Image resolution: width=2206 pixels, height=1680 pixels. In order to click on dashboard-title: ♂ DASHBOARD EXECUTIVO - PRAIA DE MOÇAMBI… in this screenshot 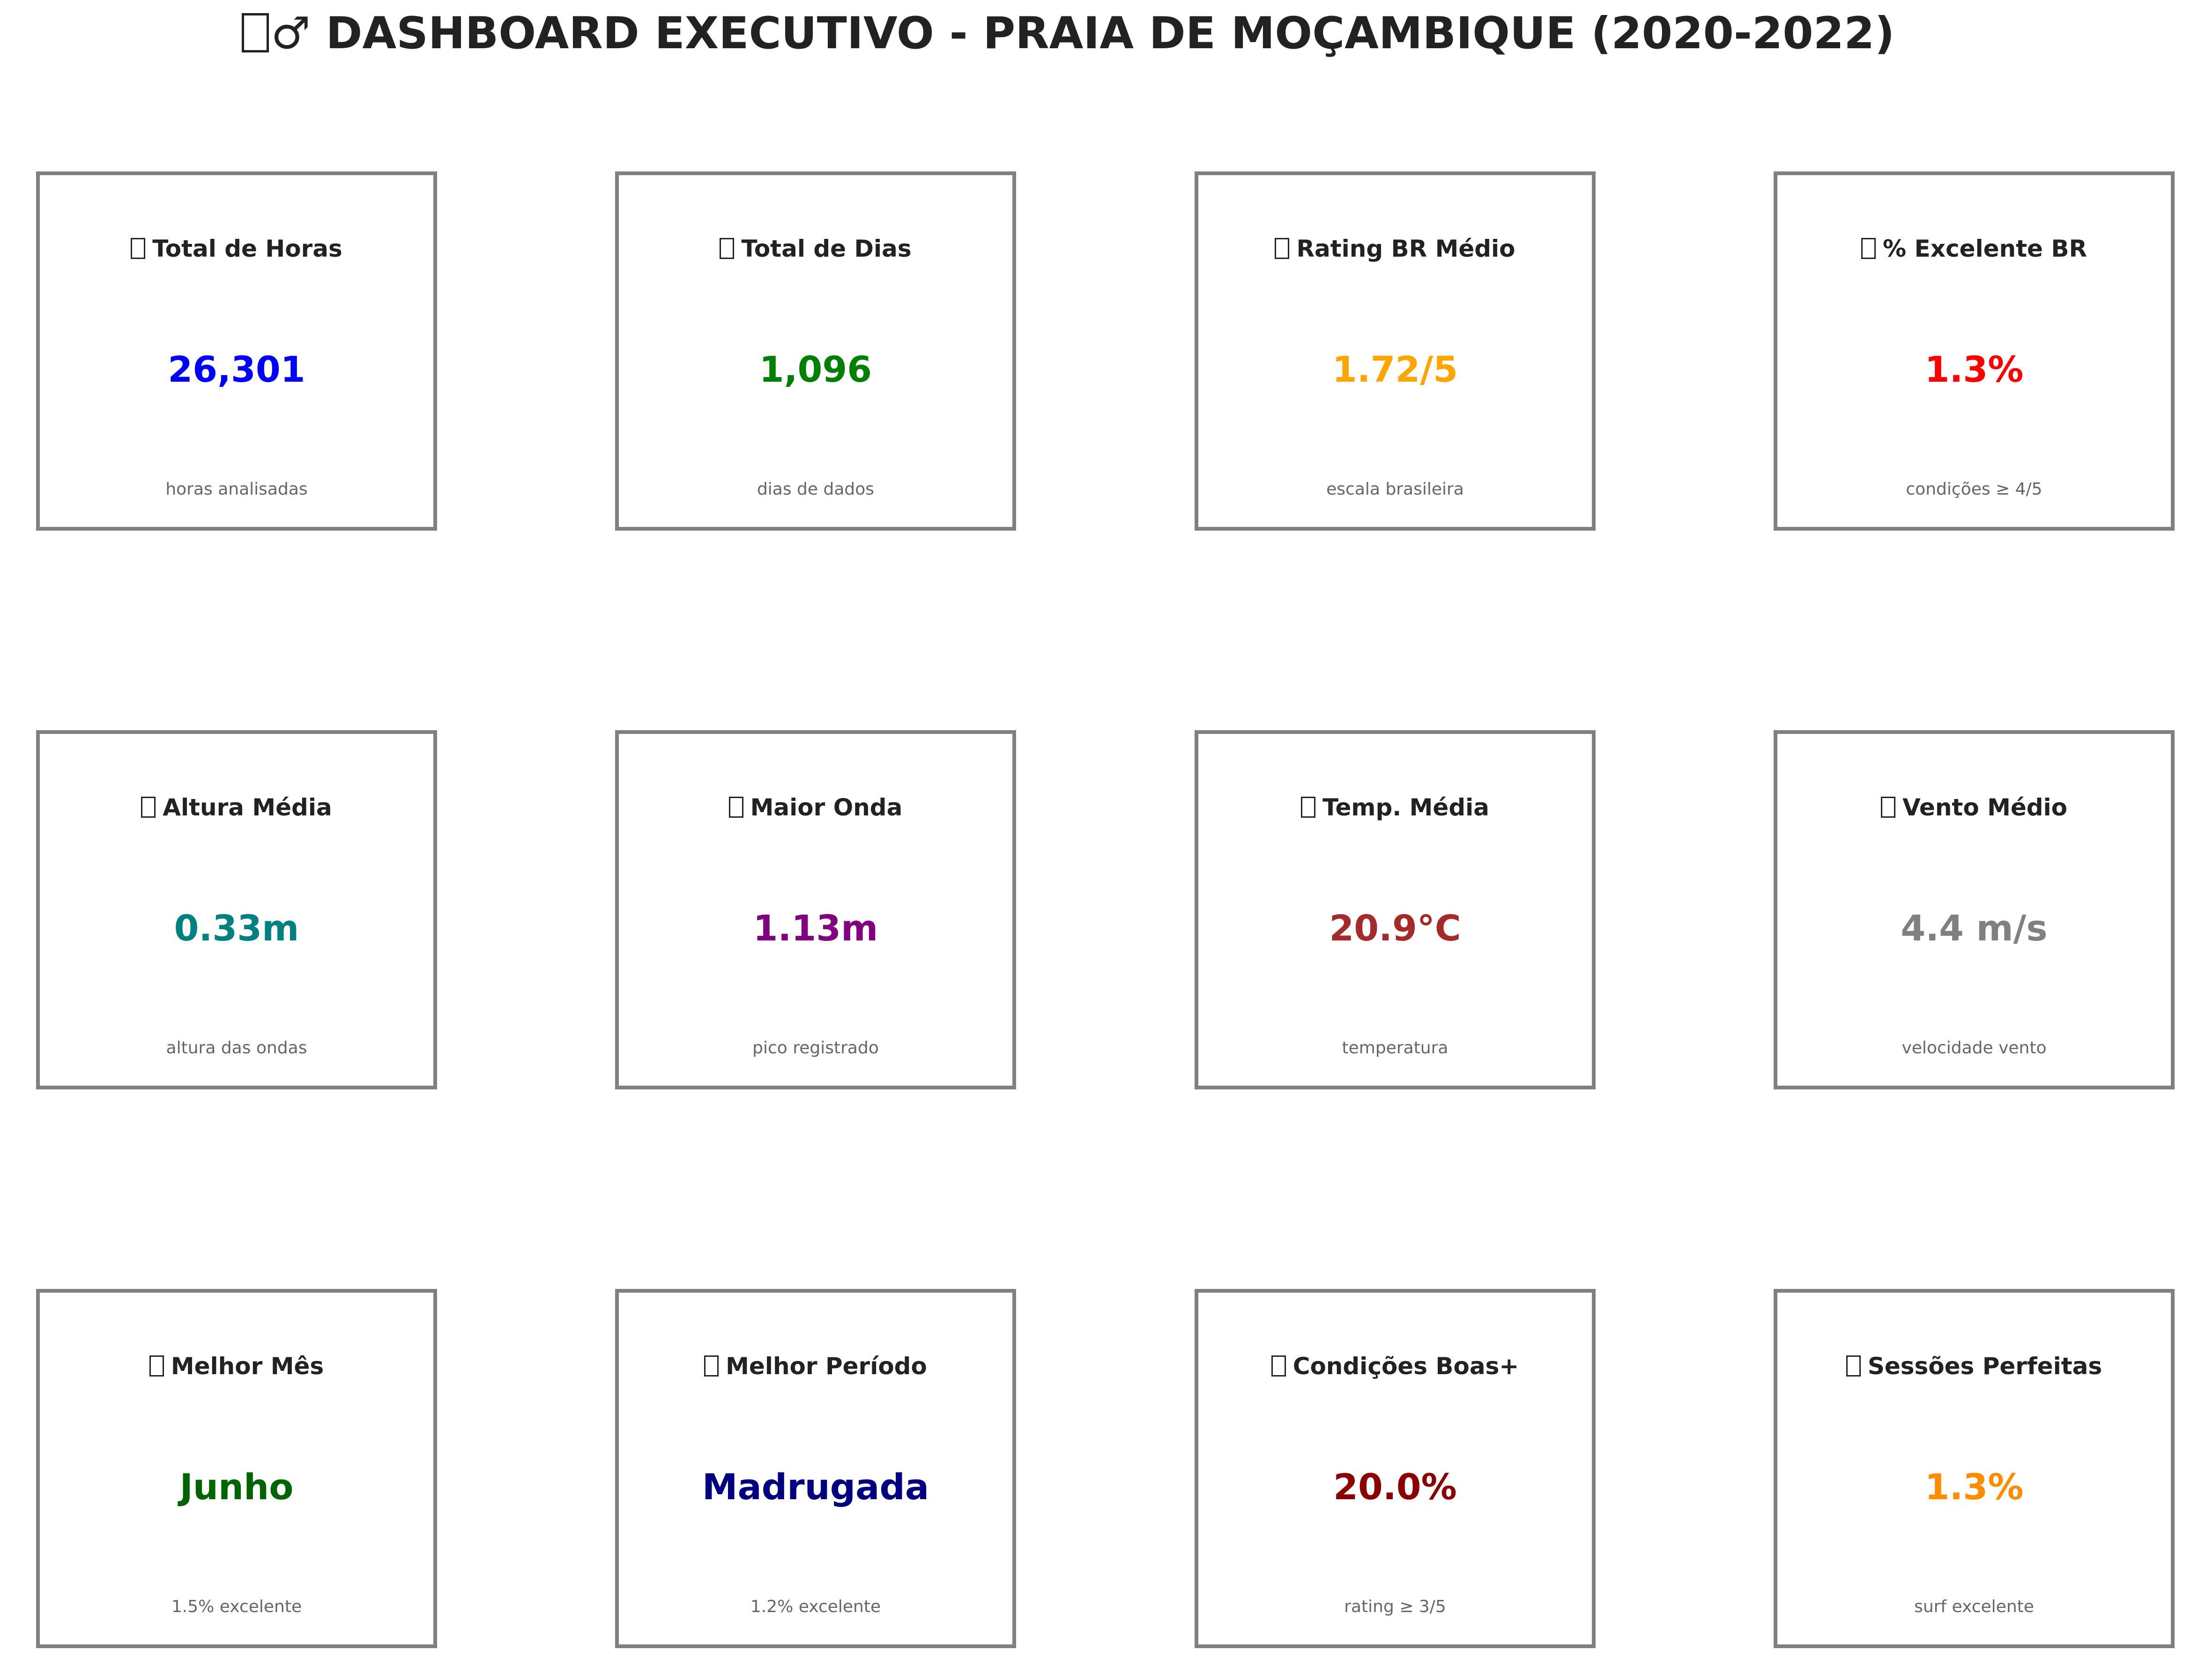, I will do `click(1068, 34)`.